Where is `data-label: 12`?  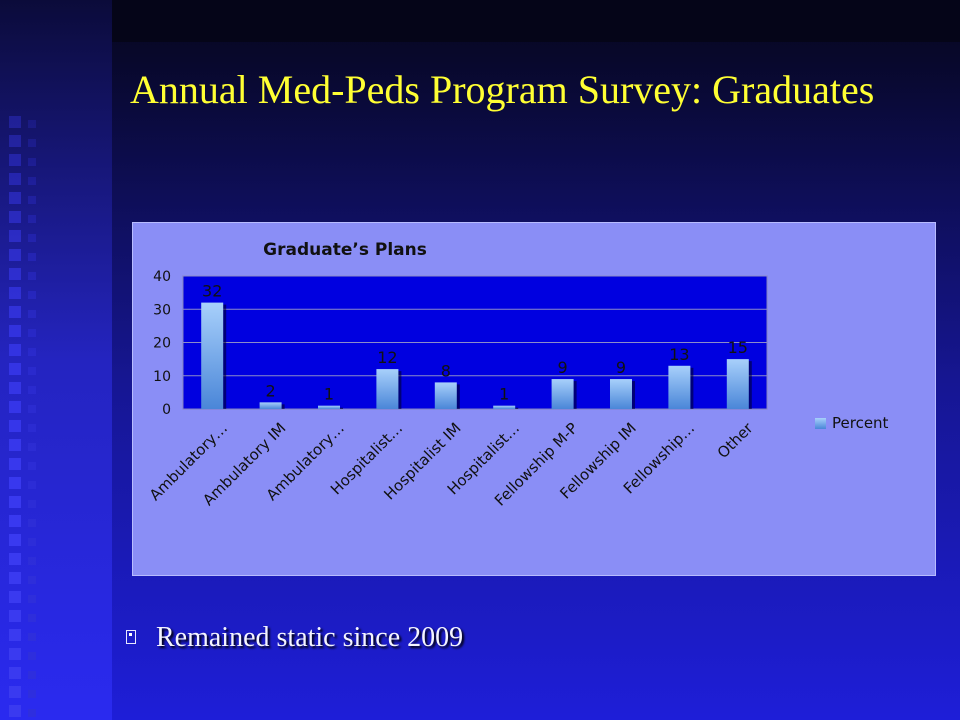
data-label: 12 is located at coordinates (387, 357).